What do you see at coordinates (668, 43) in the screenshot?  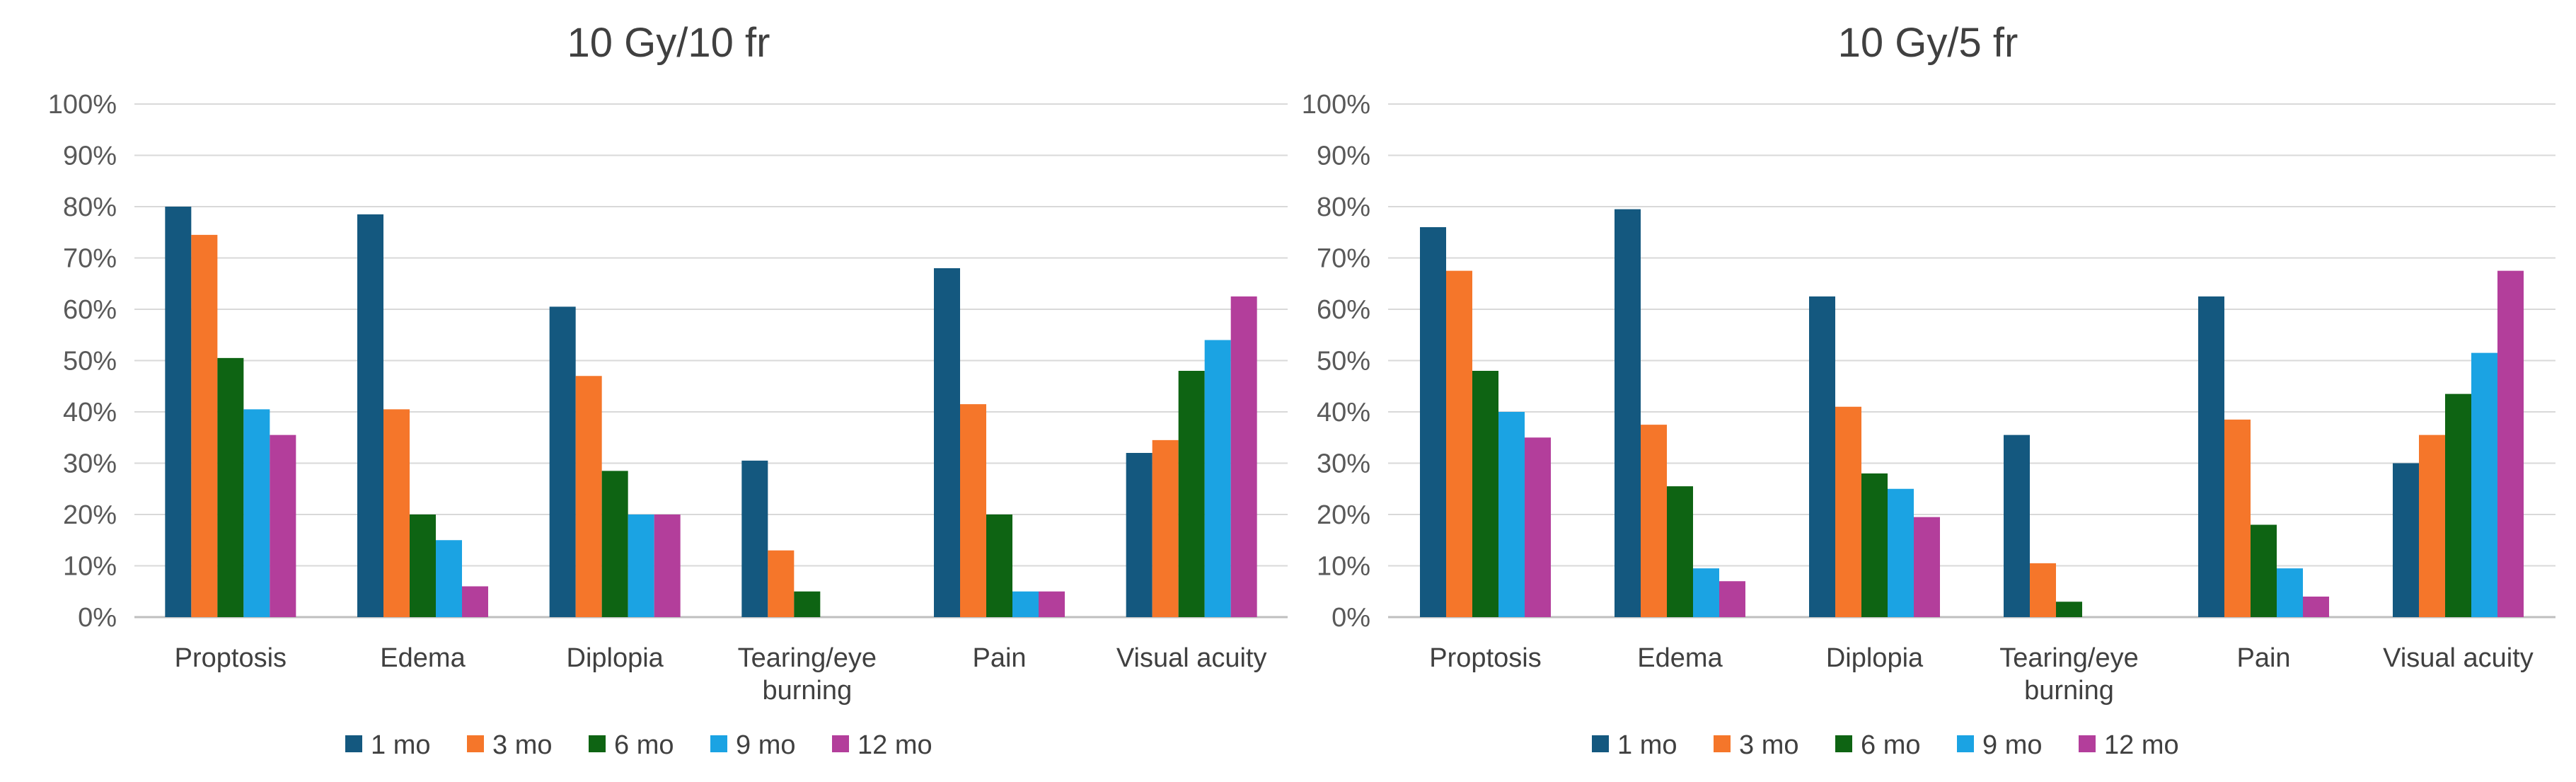 I see `chart-title: 10 Gy/10 fr` at bounding box center [668, 43].